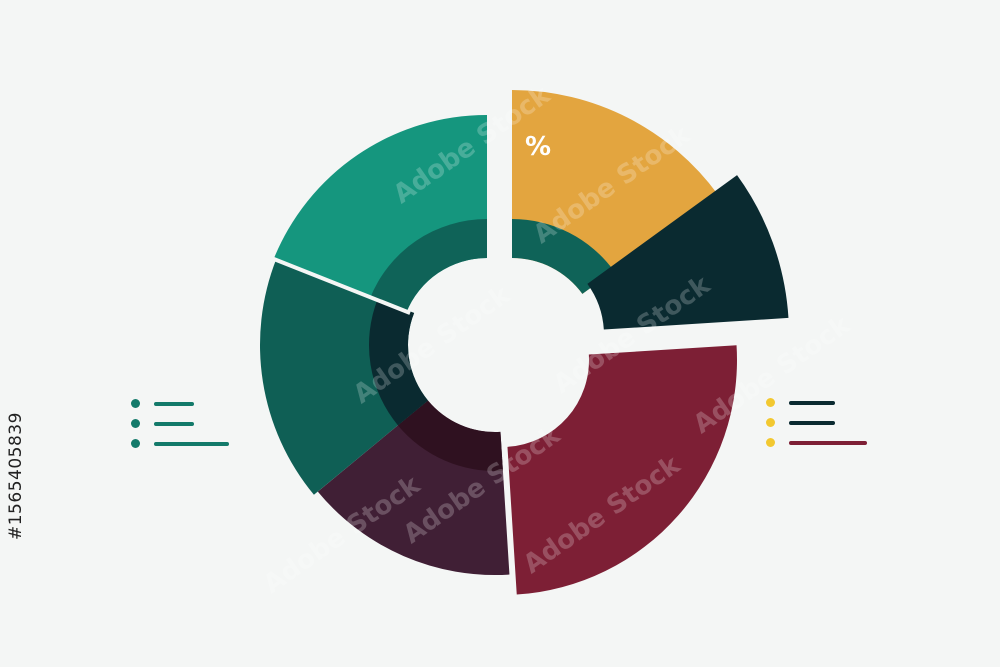  Describe the element at coordinates (339, 284) in the screenshot. I see `slice-separator` at that location.